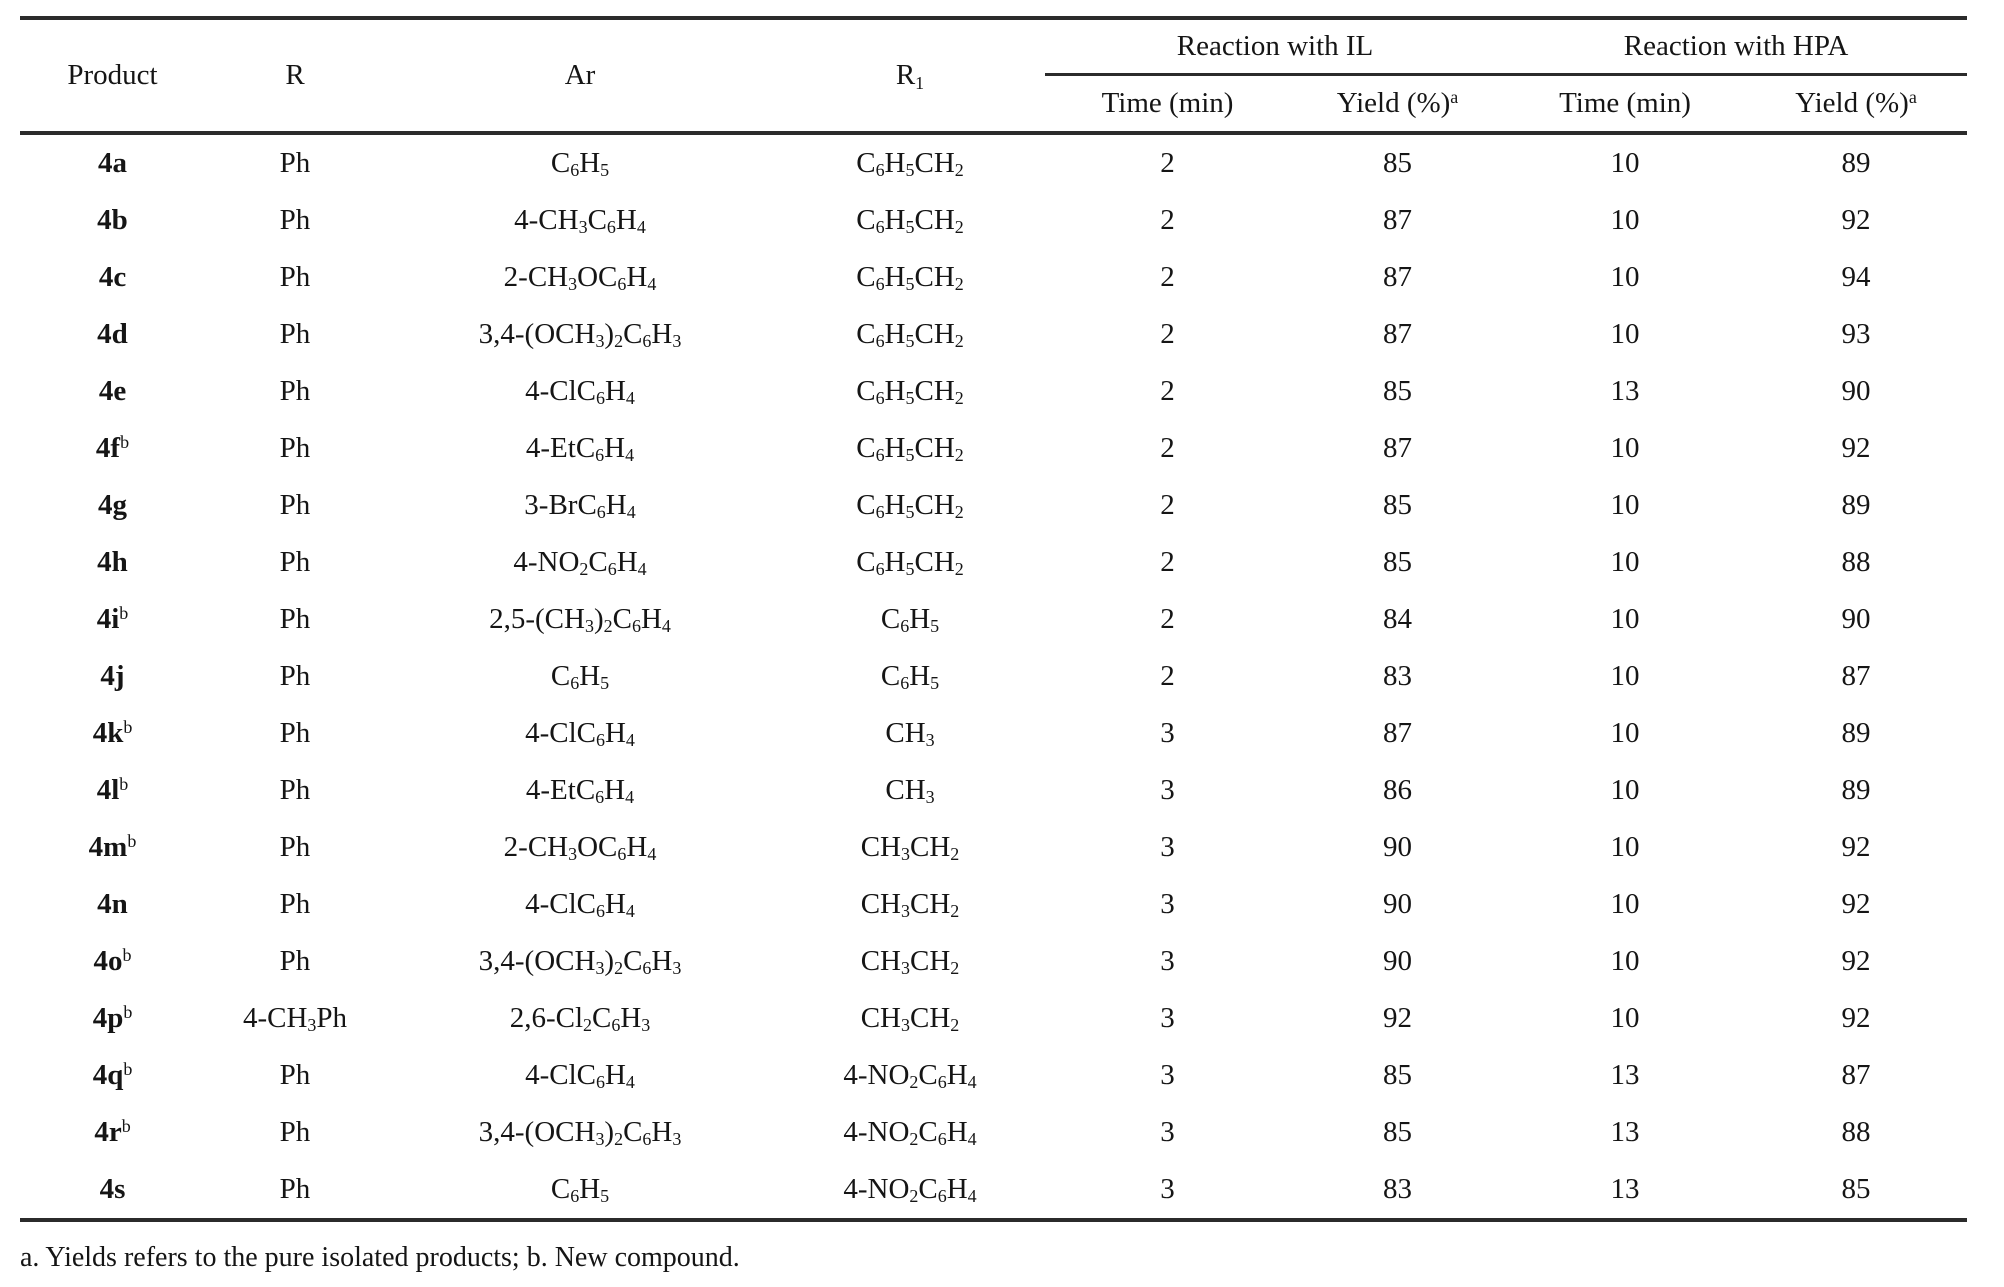 This screenshot has width=2004, height=1287. I want to click on column-header-product: Product, so click(112, 76).